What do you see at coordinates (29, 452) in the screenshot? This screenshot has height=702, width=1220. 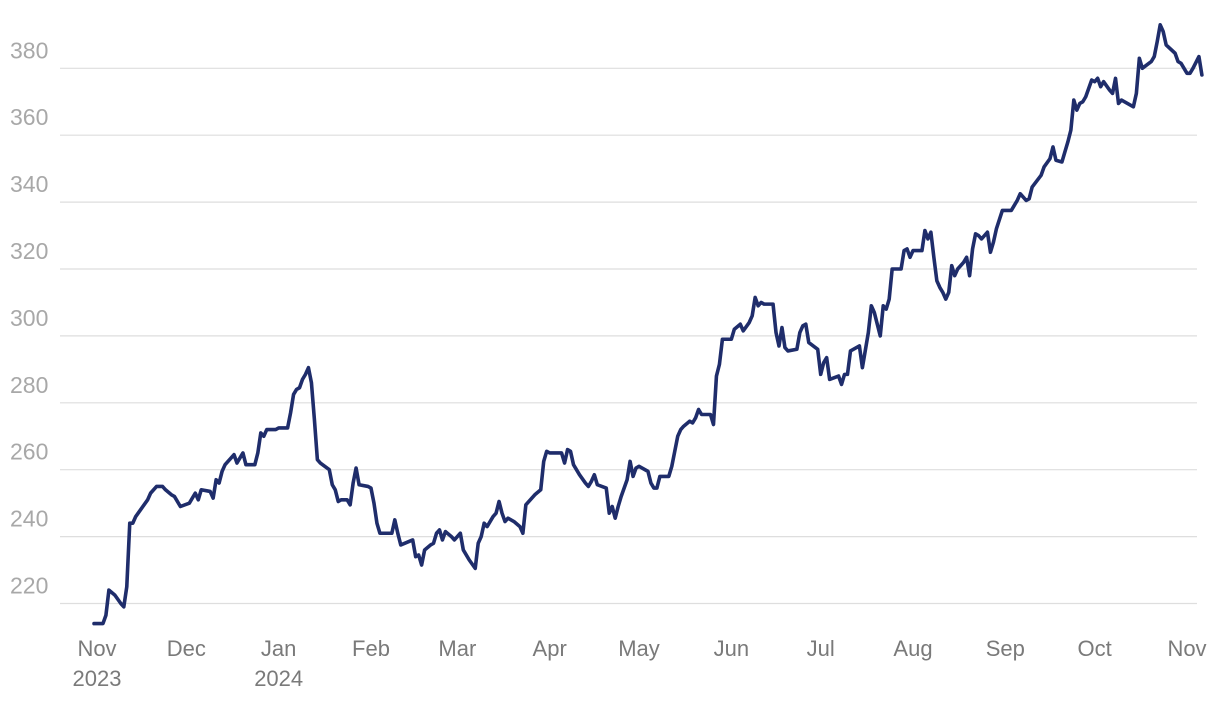 I see `y-tick-label: 260` at bounding box center [29, 452].